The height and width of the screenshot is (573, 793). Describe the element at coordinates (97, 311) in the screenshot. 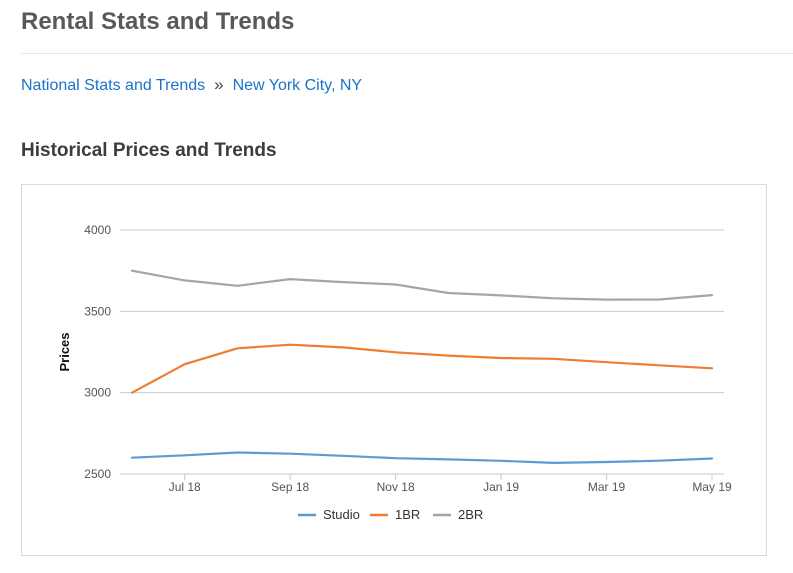

I see `y-tick-label-3500: 3500` at that location.